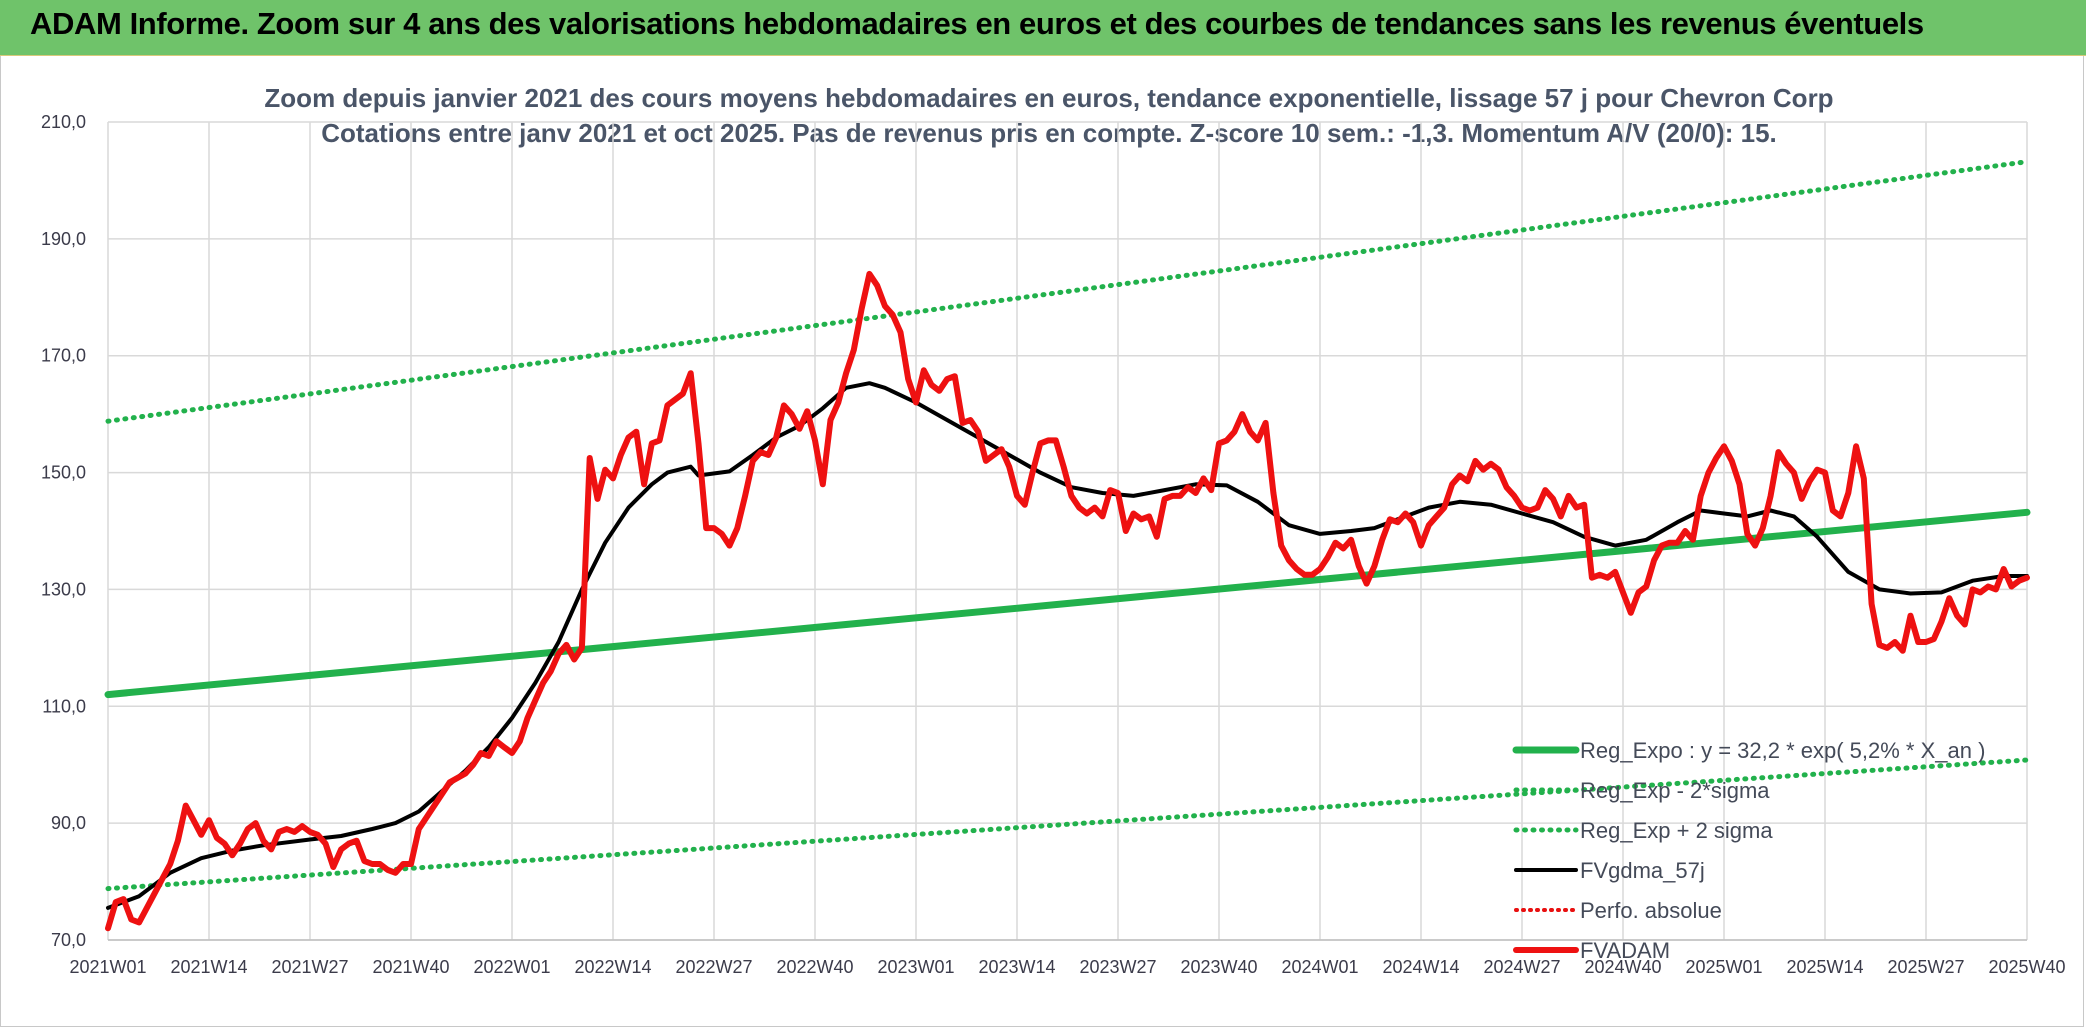 This screenshot has width=2086, height=1031. Describe the element at coordinates (63, 531) in the screenshot. I see `y-axis-ticks: 70,0 90,0 110,0 130,0 150,0 170,0 190,0 210,0` at that location.